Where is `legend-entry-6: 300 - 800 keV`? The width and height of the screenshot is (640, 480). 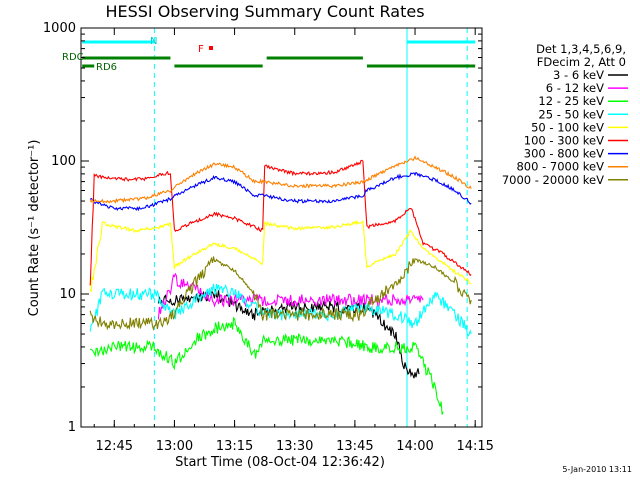
legend-entry-6: 300 - 800 keV is located at coordinates (564, 154).